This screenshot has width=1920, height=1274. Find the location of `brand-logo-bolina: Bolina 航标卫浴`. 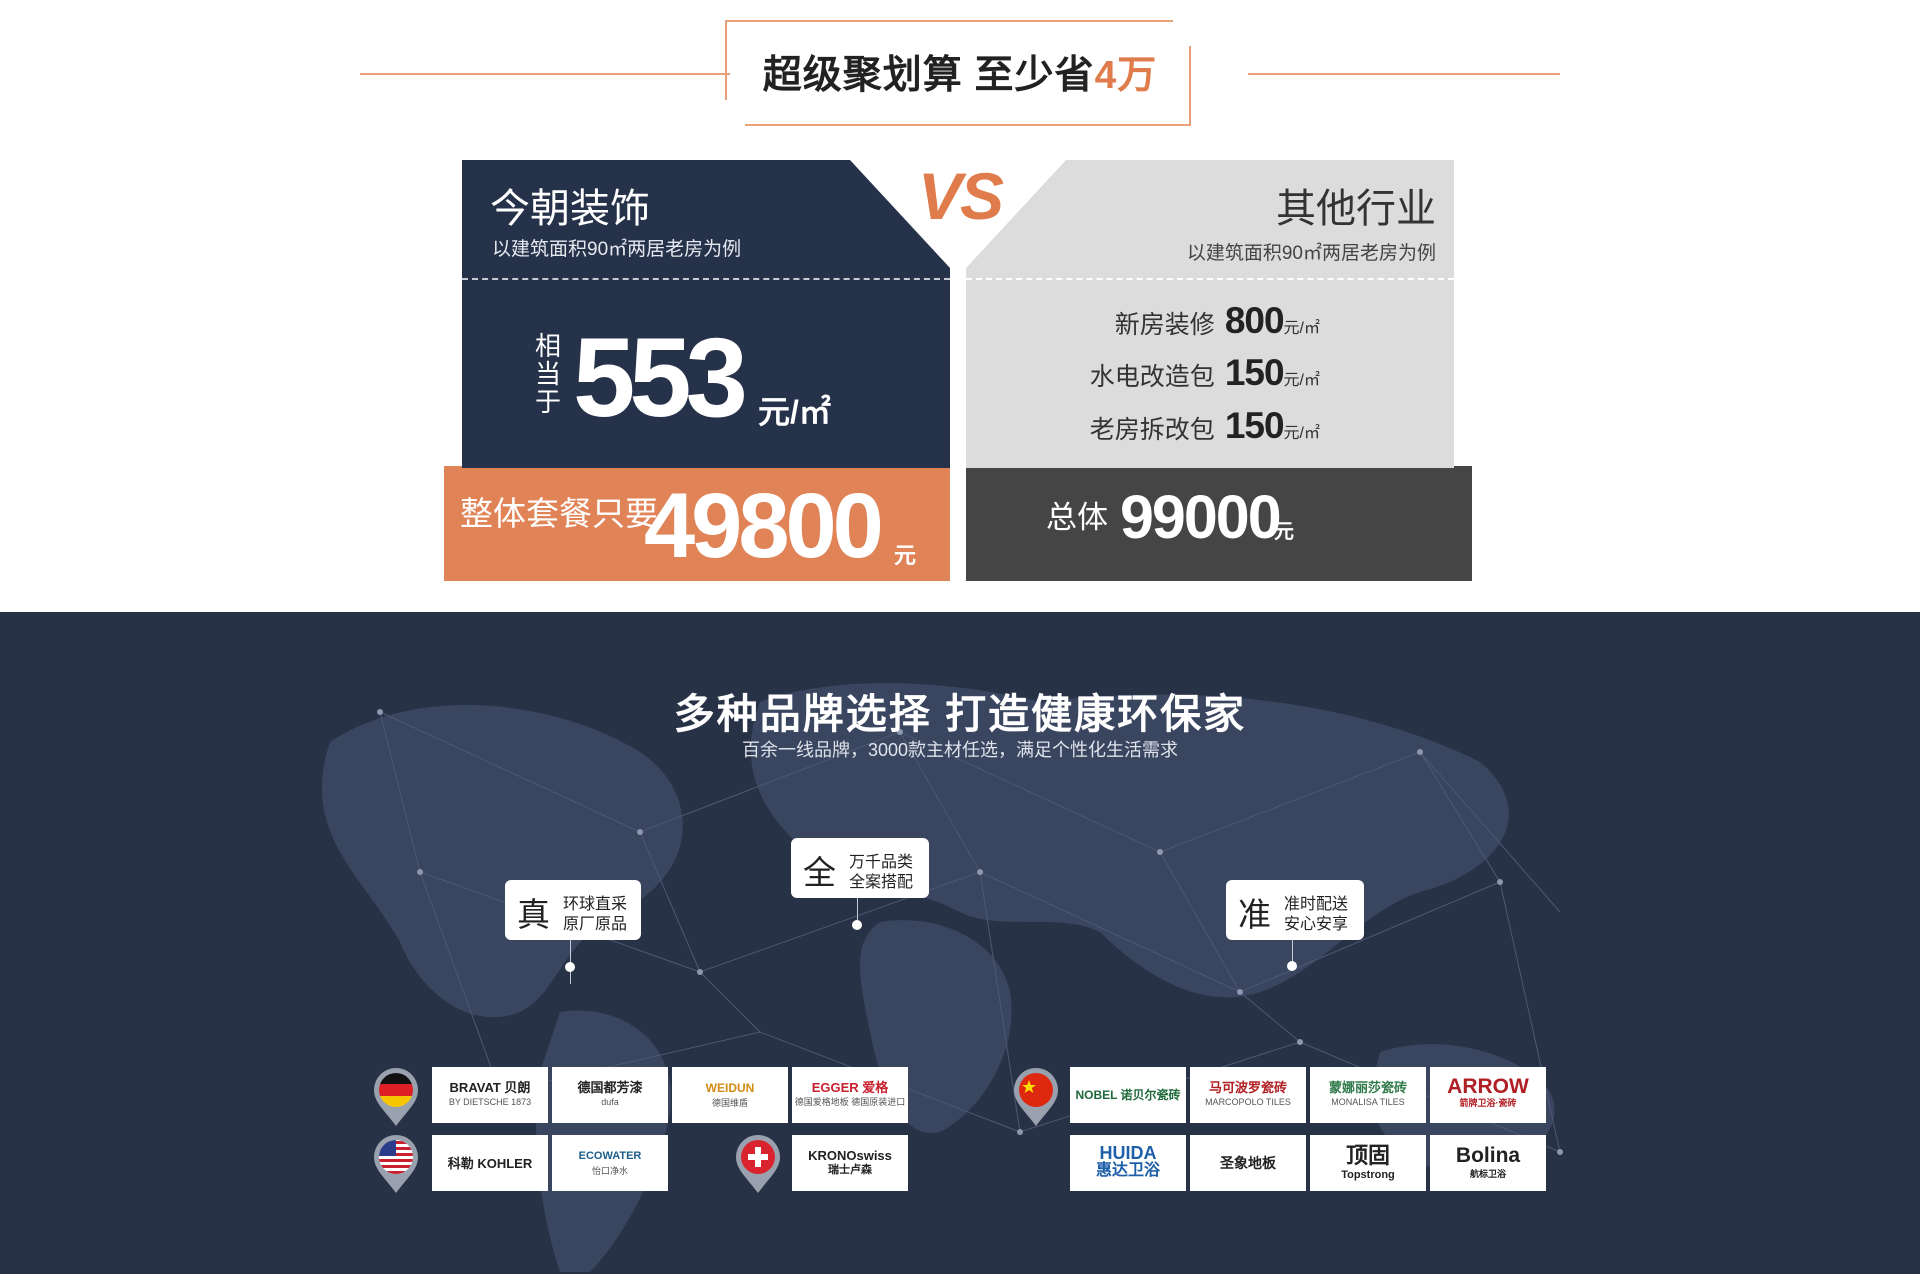

brand-logo-bolina: Bolina 航标卫浴 is located at coordinates (1488, 1163).